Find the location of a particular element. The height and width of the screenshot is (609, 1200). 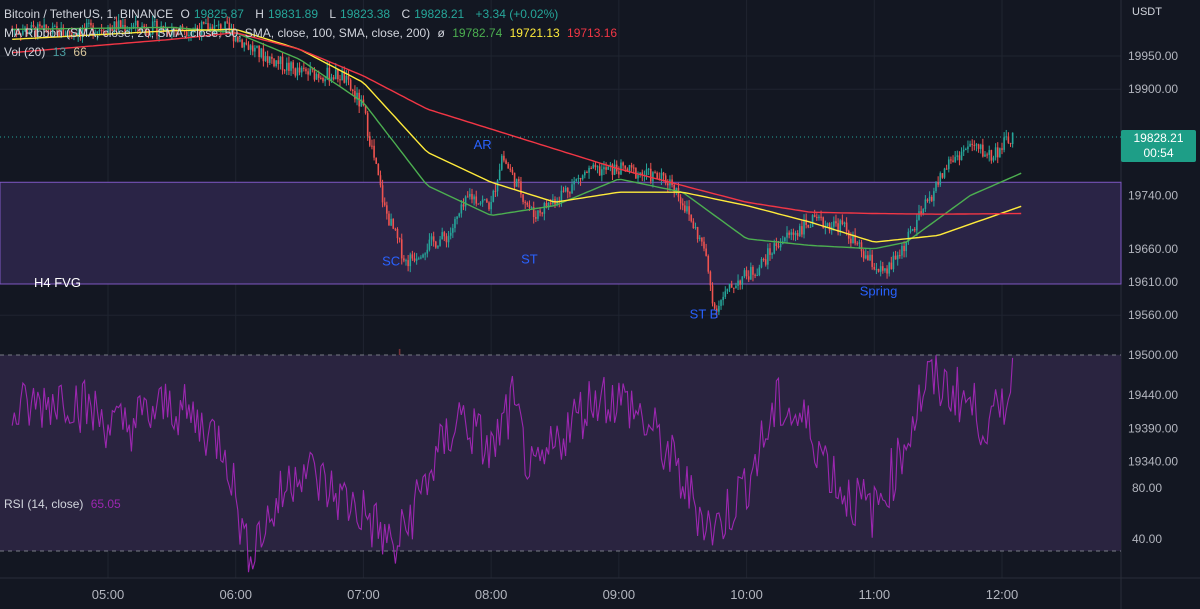

rsi-tick-label: 40.00 is located at coordinates (1147, 539).